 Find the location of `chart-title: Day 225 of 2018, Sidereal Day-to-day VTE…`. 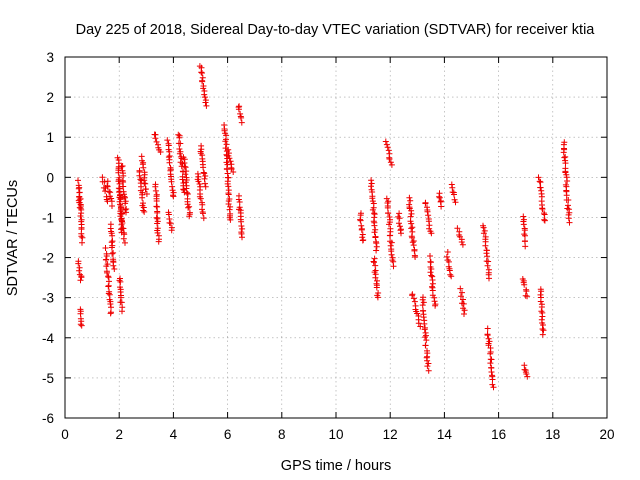

chart-title: Day 225 of 2018, Sidereal Day-to-day VTE… is located at coordinates (336, 30).